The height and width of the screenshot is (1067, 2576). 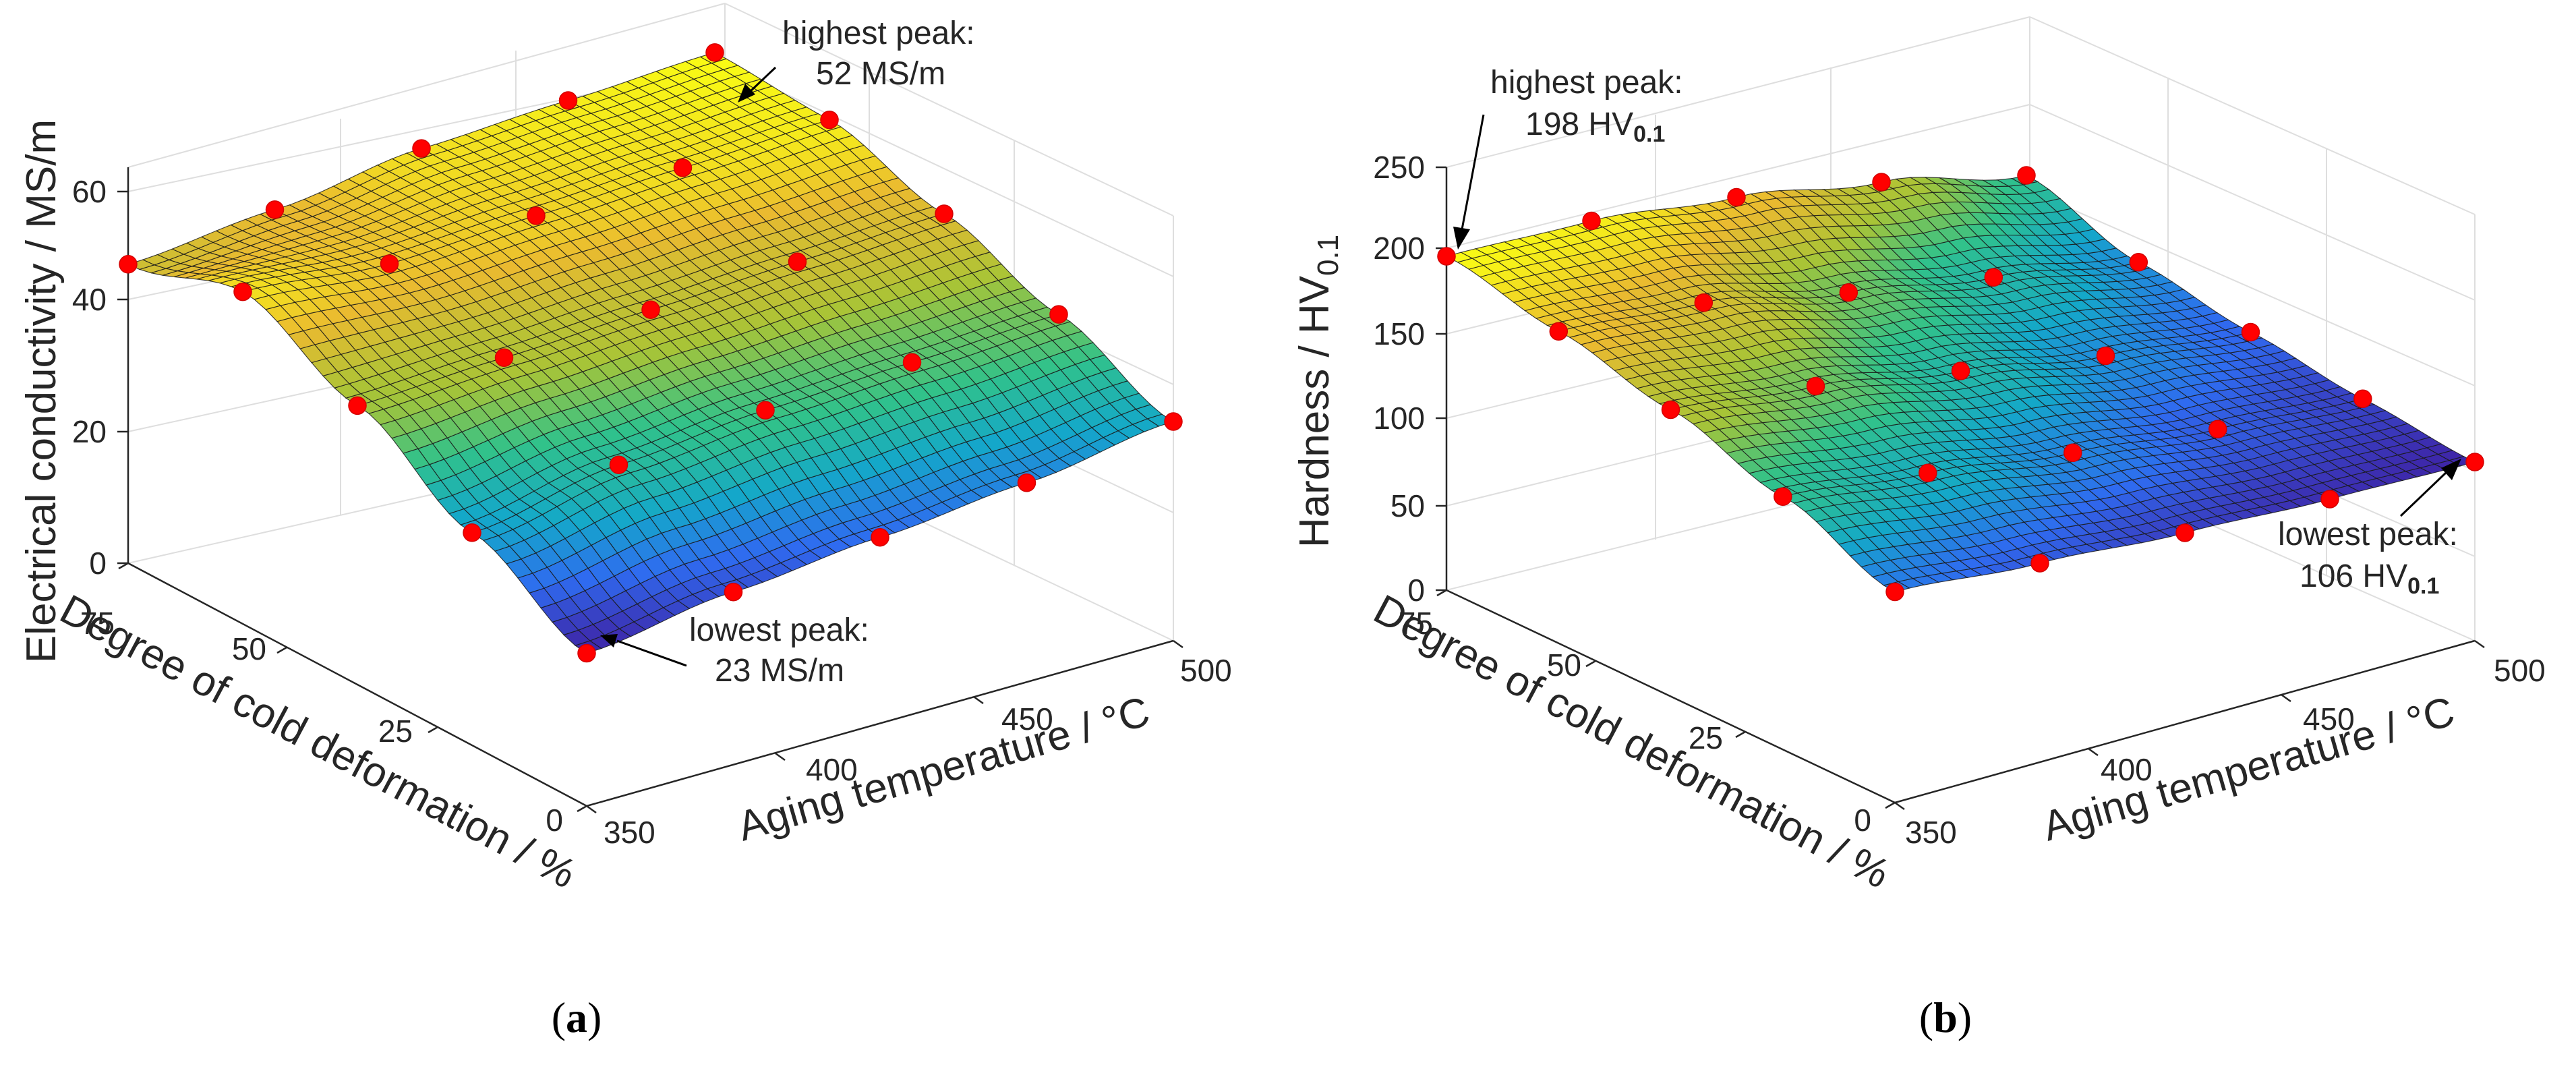 What do you see at coordinates (1399, 167) in the screenshot?
I see `z-tick-b-250: 250` at bounding box center [1399, 167].